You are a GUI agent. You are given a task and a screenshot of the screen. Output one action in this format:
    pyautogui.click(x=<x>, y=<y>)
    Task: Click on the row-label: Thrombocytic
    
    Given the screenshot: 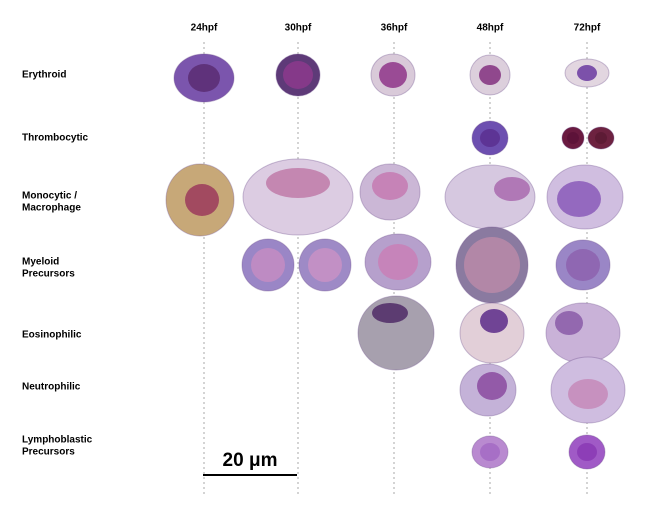 What is the action you would take?
    pyautogui.click(x=55, y=138)
    